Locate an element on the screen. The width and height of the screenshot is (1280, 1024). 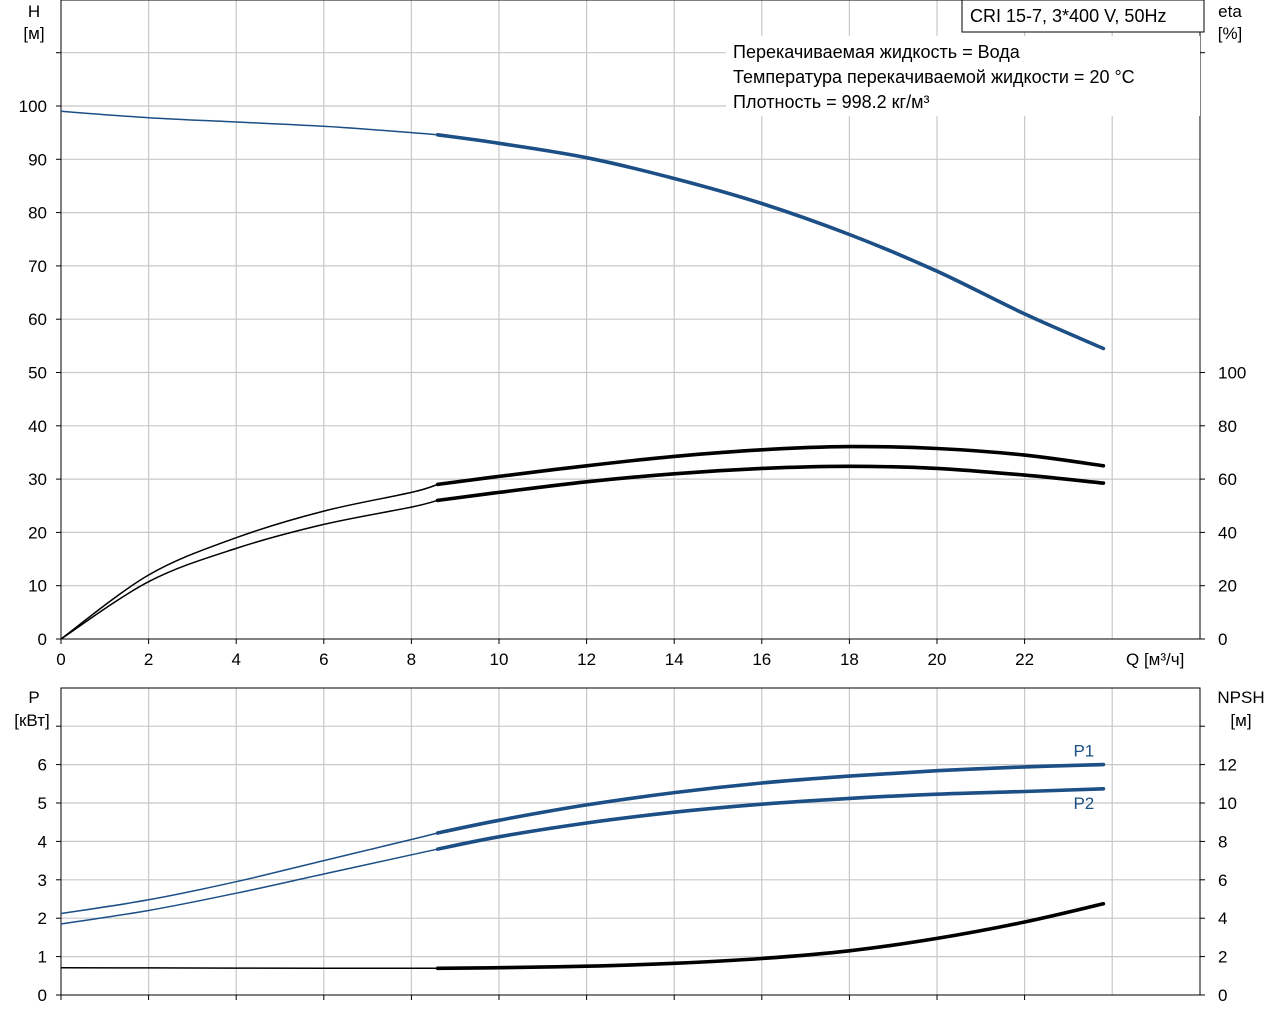
left-tick-label: 2 is located at coordinates (42, 918).